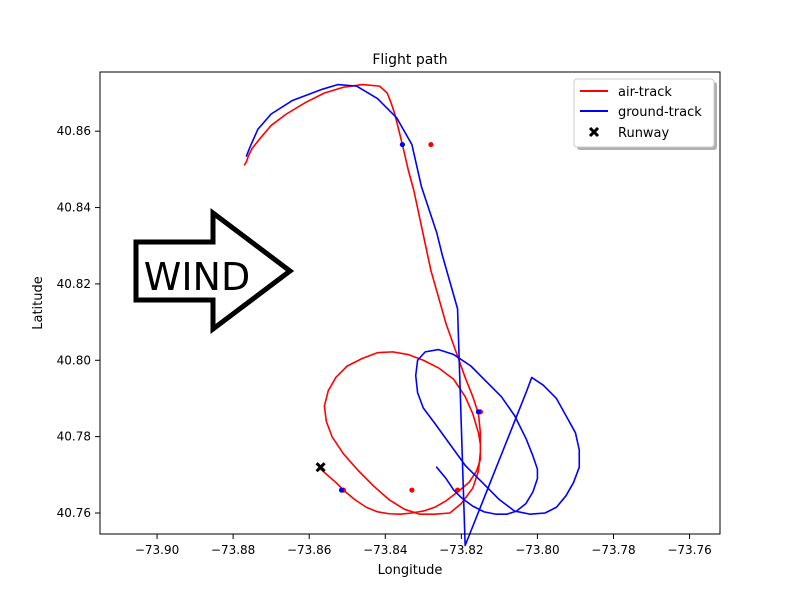 The height and width of the screenshot is (604, 800). What do you see at coordinates (660, 112) in the screenshot?
I see `legend-label-ground-track: ground-track` at bounding box center [660, 112].